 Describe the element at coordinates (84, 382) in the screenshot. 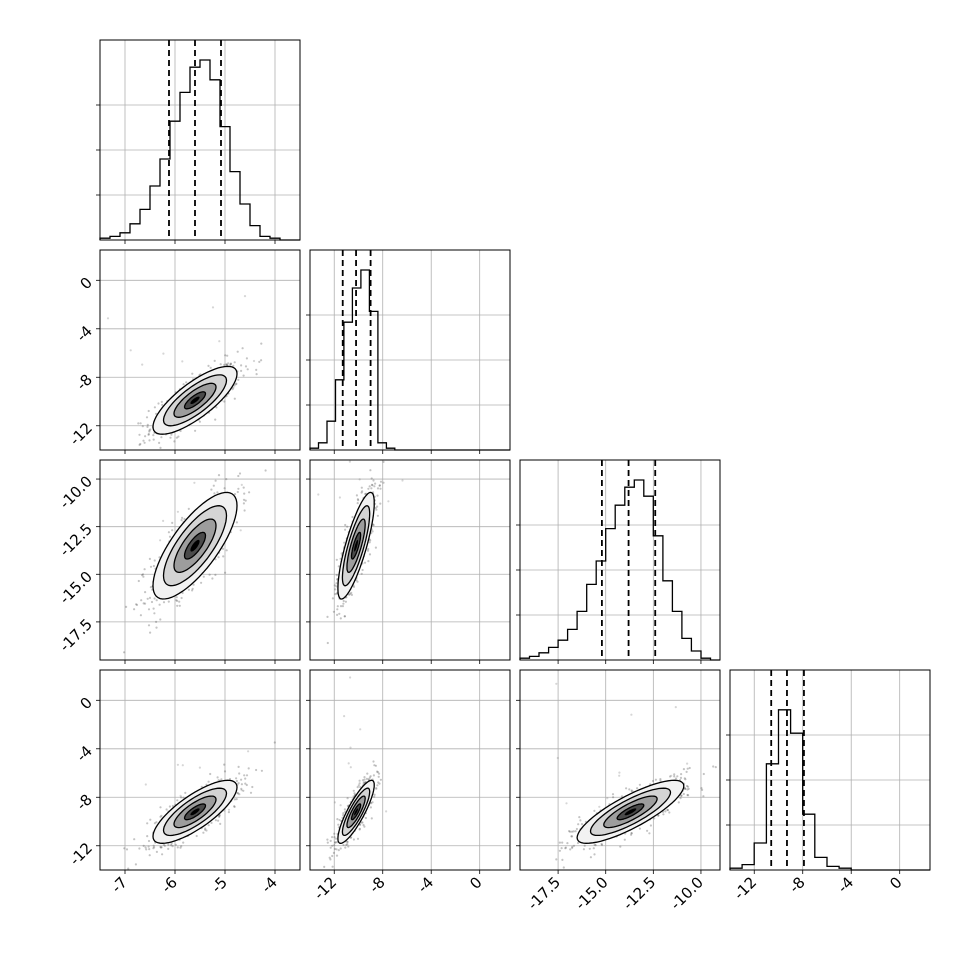

I see `y-tick-label: -8` at that location.